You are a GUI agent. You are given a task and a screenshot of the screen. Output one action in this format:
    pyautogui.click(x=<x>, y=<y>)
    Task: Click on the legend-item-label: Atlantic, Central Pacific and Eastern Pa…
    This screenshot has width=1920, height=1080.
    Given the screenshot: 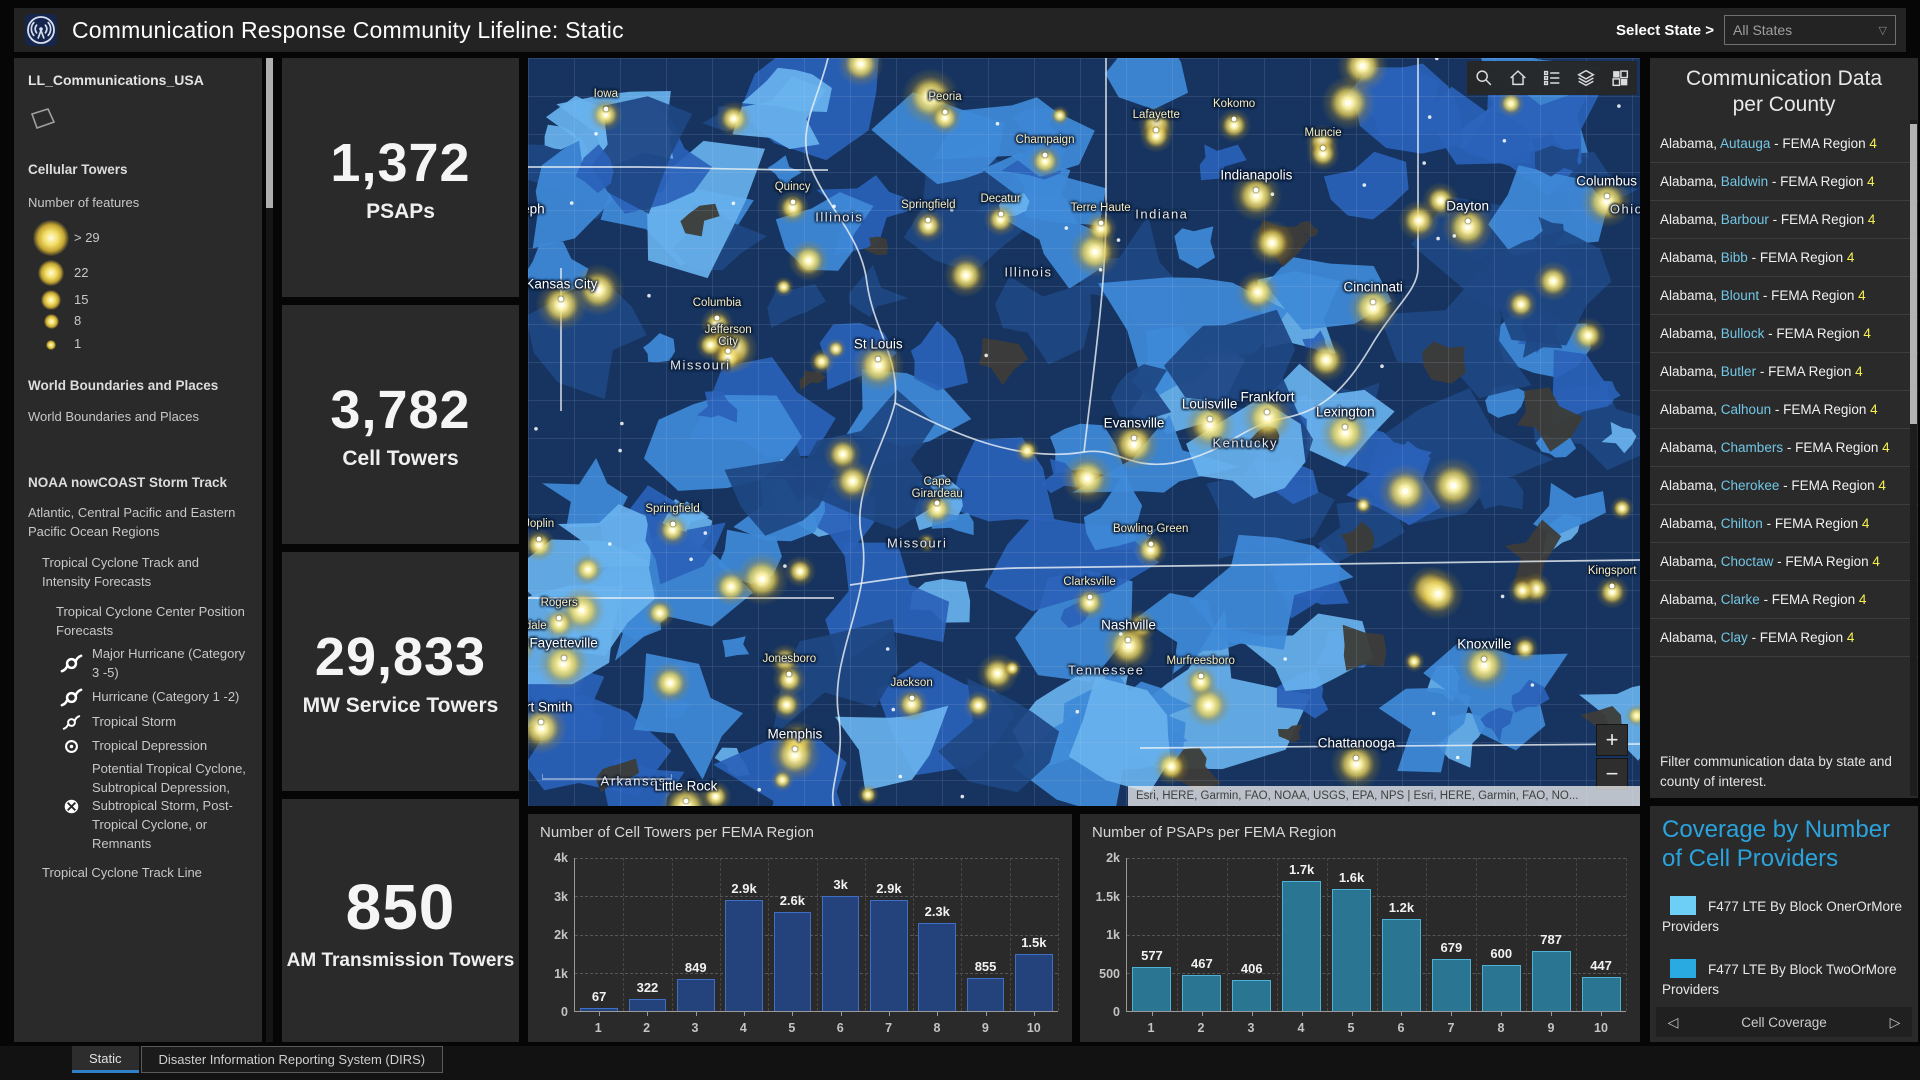 What is the action you would take?
    pyautogui.click(x=132, y=522)
    